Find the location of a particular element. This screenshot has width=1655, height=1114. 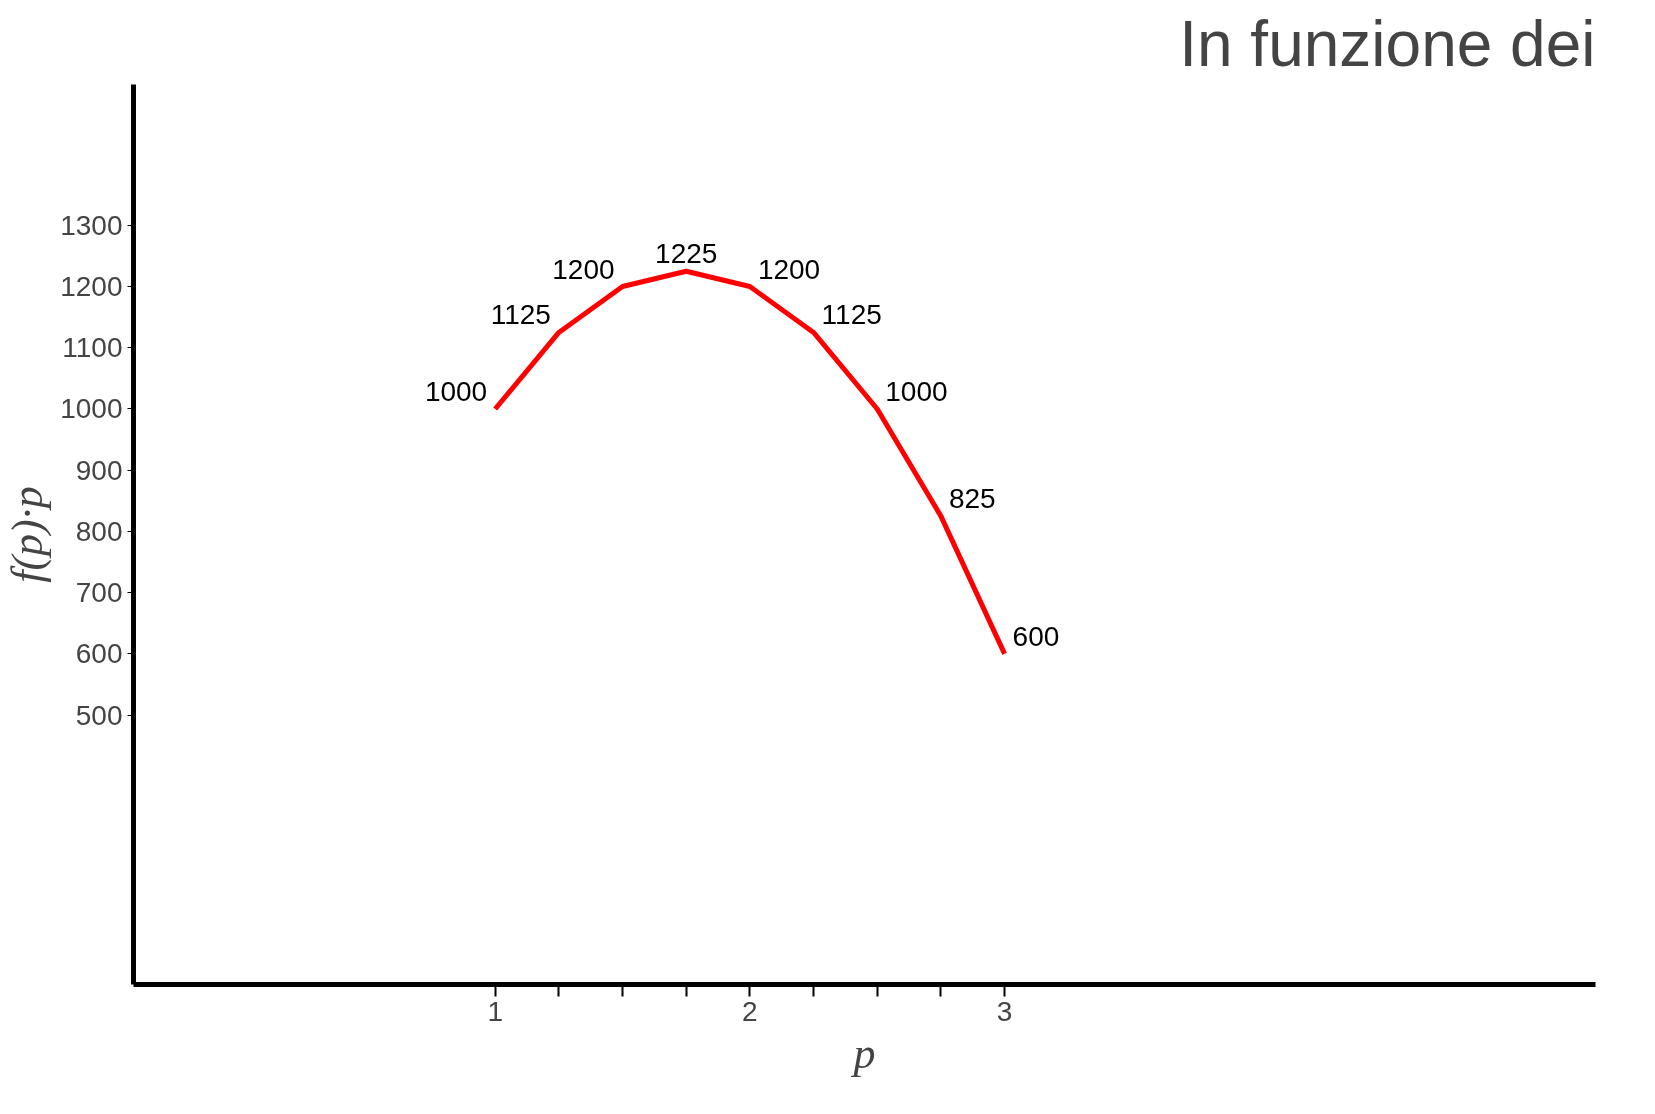

y-tick-label: 500 is located at coordinates (99, 715).